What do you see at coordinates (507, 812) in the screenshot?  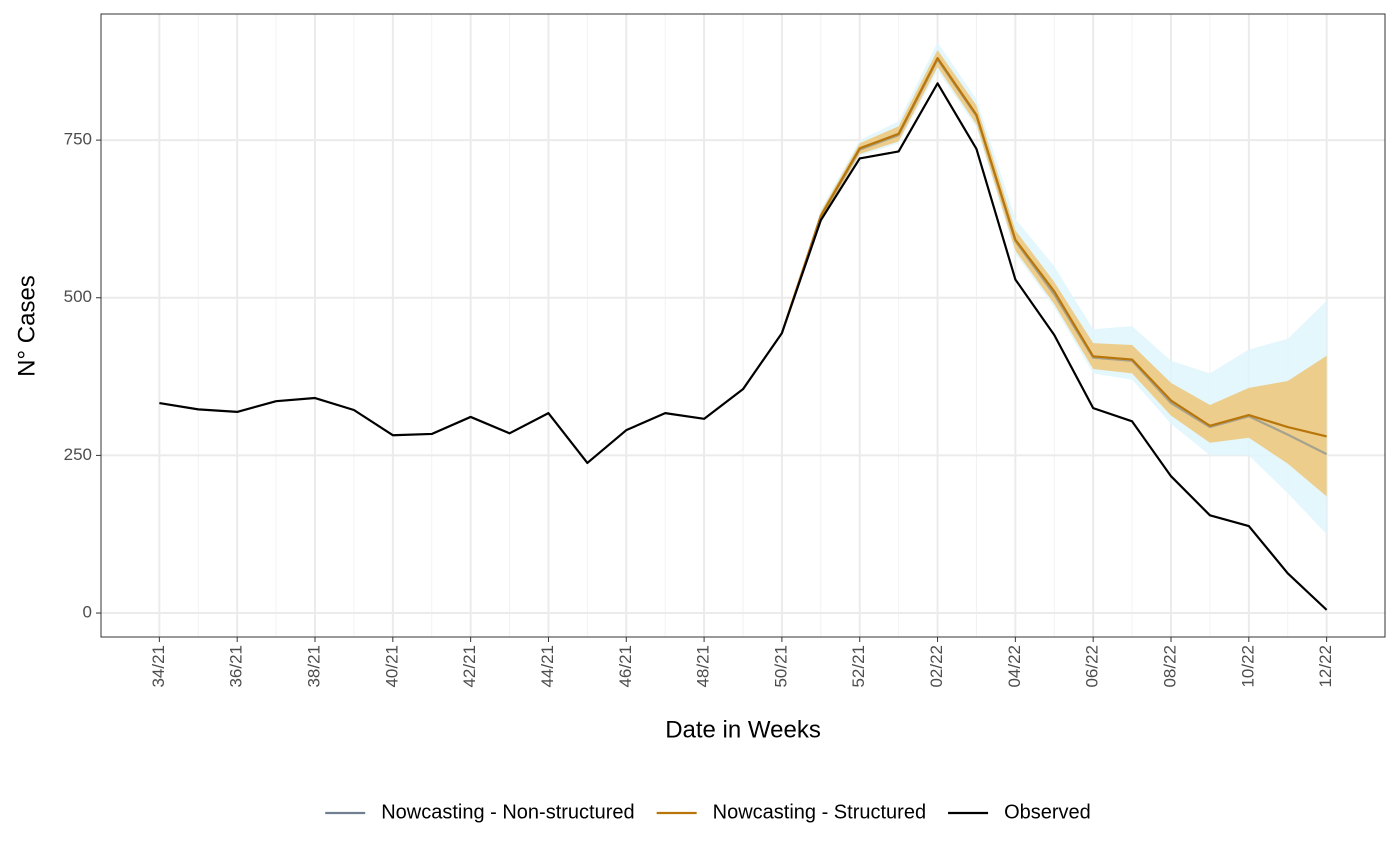 I see `legend-label: Nowcasting - Non-structured` at bounding box center [507, 812].